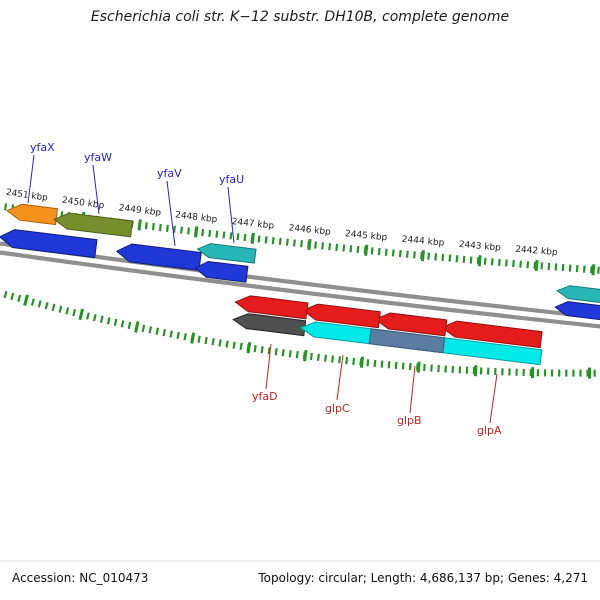 The image size is (600, 600). Describe the element at coordinates (491, 334) in the screenshot. I see `gene-arrow-glpA` at that location.